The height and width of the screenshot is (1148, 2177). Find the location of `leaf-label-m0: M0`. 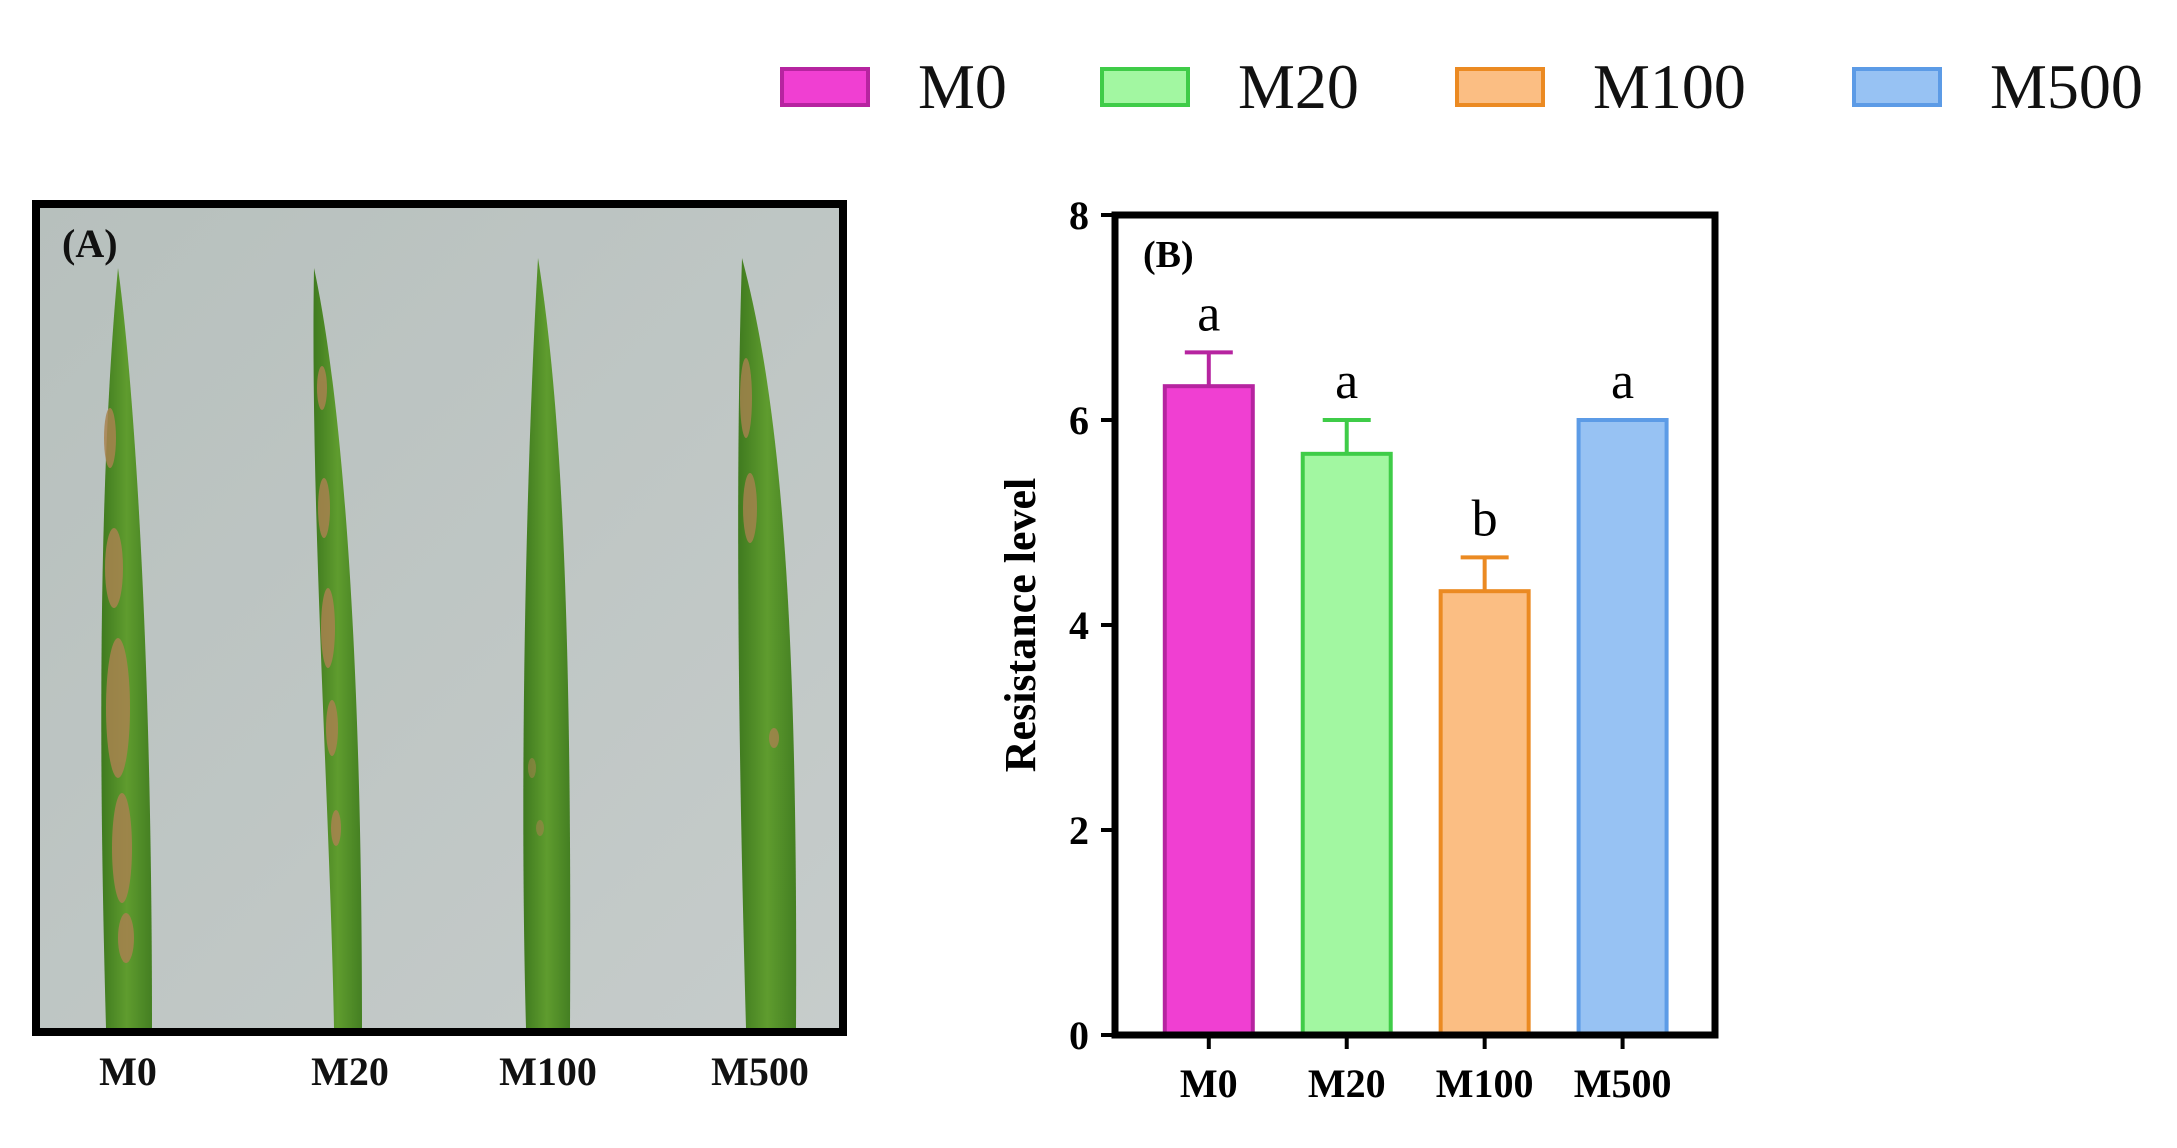

leaf-label-m0: M0 is located at coordinates (128, 1071).